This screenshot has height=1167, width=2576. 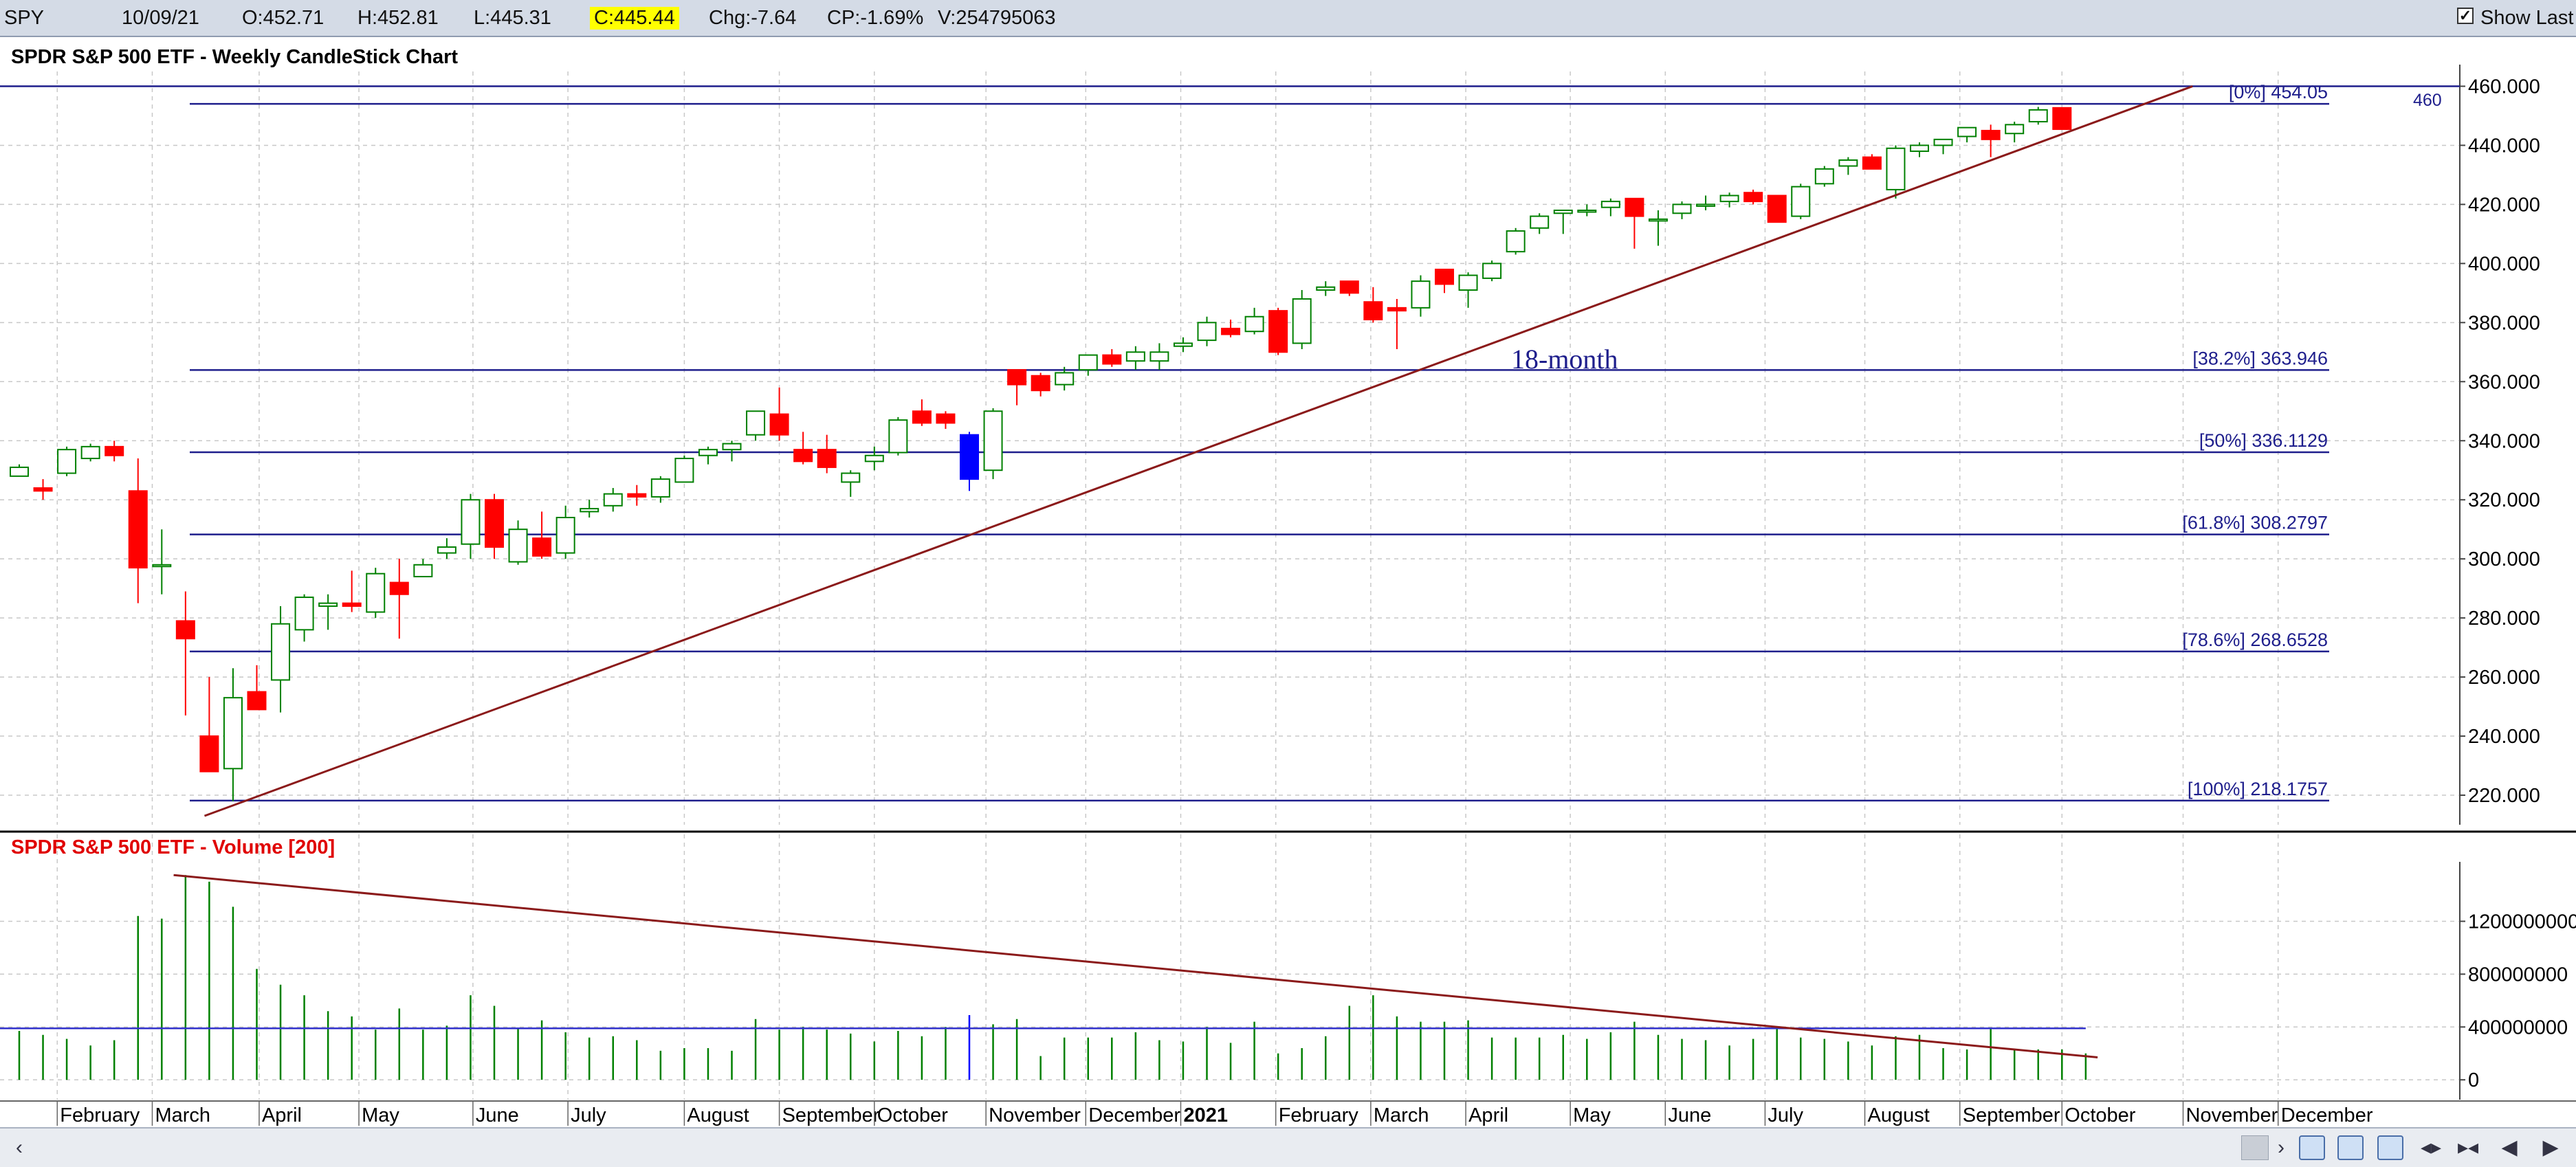 What do you see at coordinates (1899, 1115) in the screenshot?
I see `x-label-18: August` at bounding box center [1899, 1115].